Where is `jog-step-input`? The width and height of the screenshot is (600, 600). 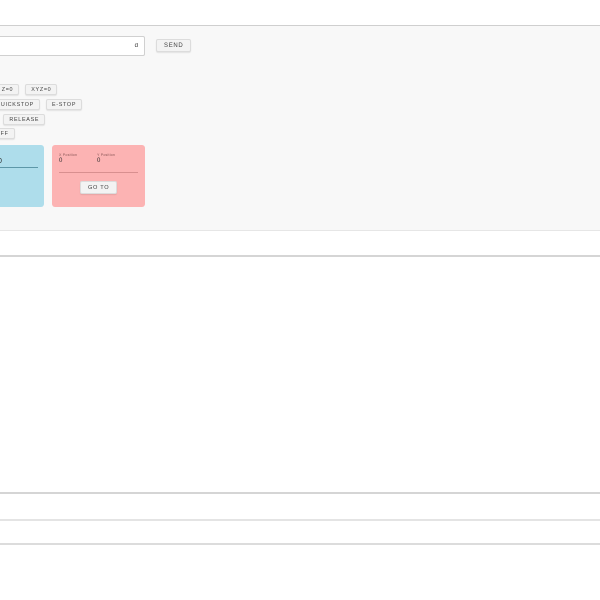 jog-step-input is located at coordinates (19, 162).